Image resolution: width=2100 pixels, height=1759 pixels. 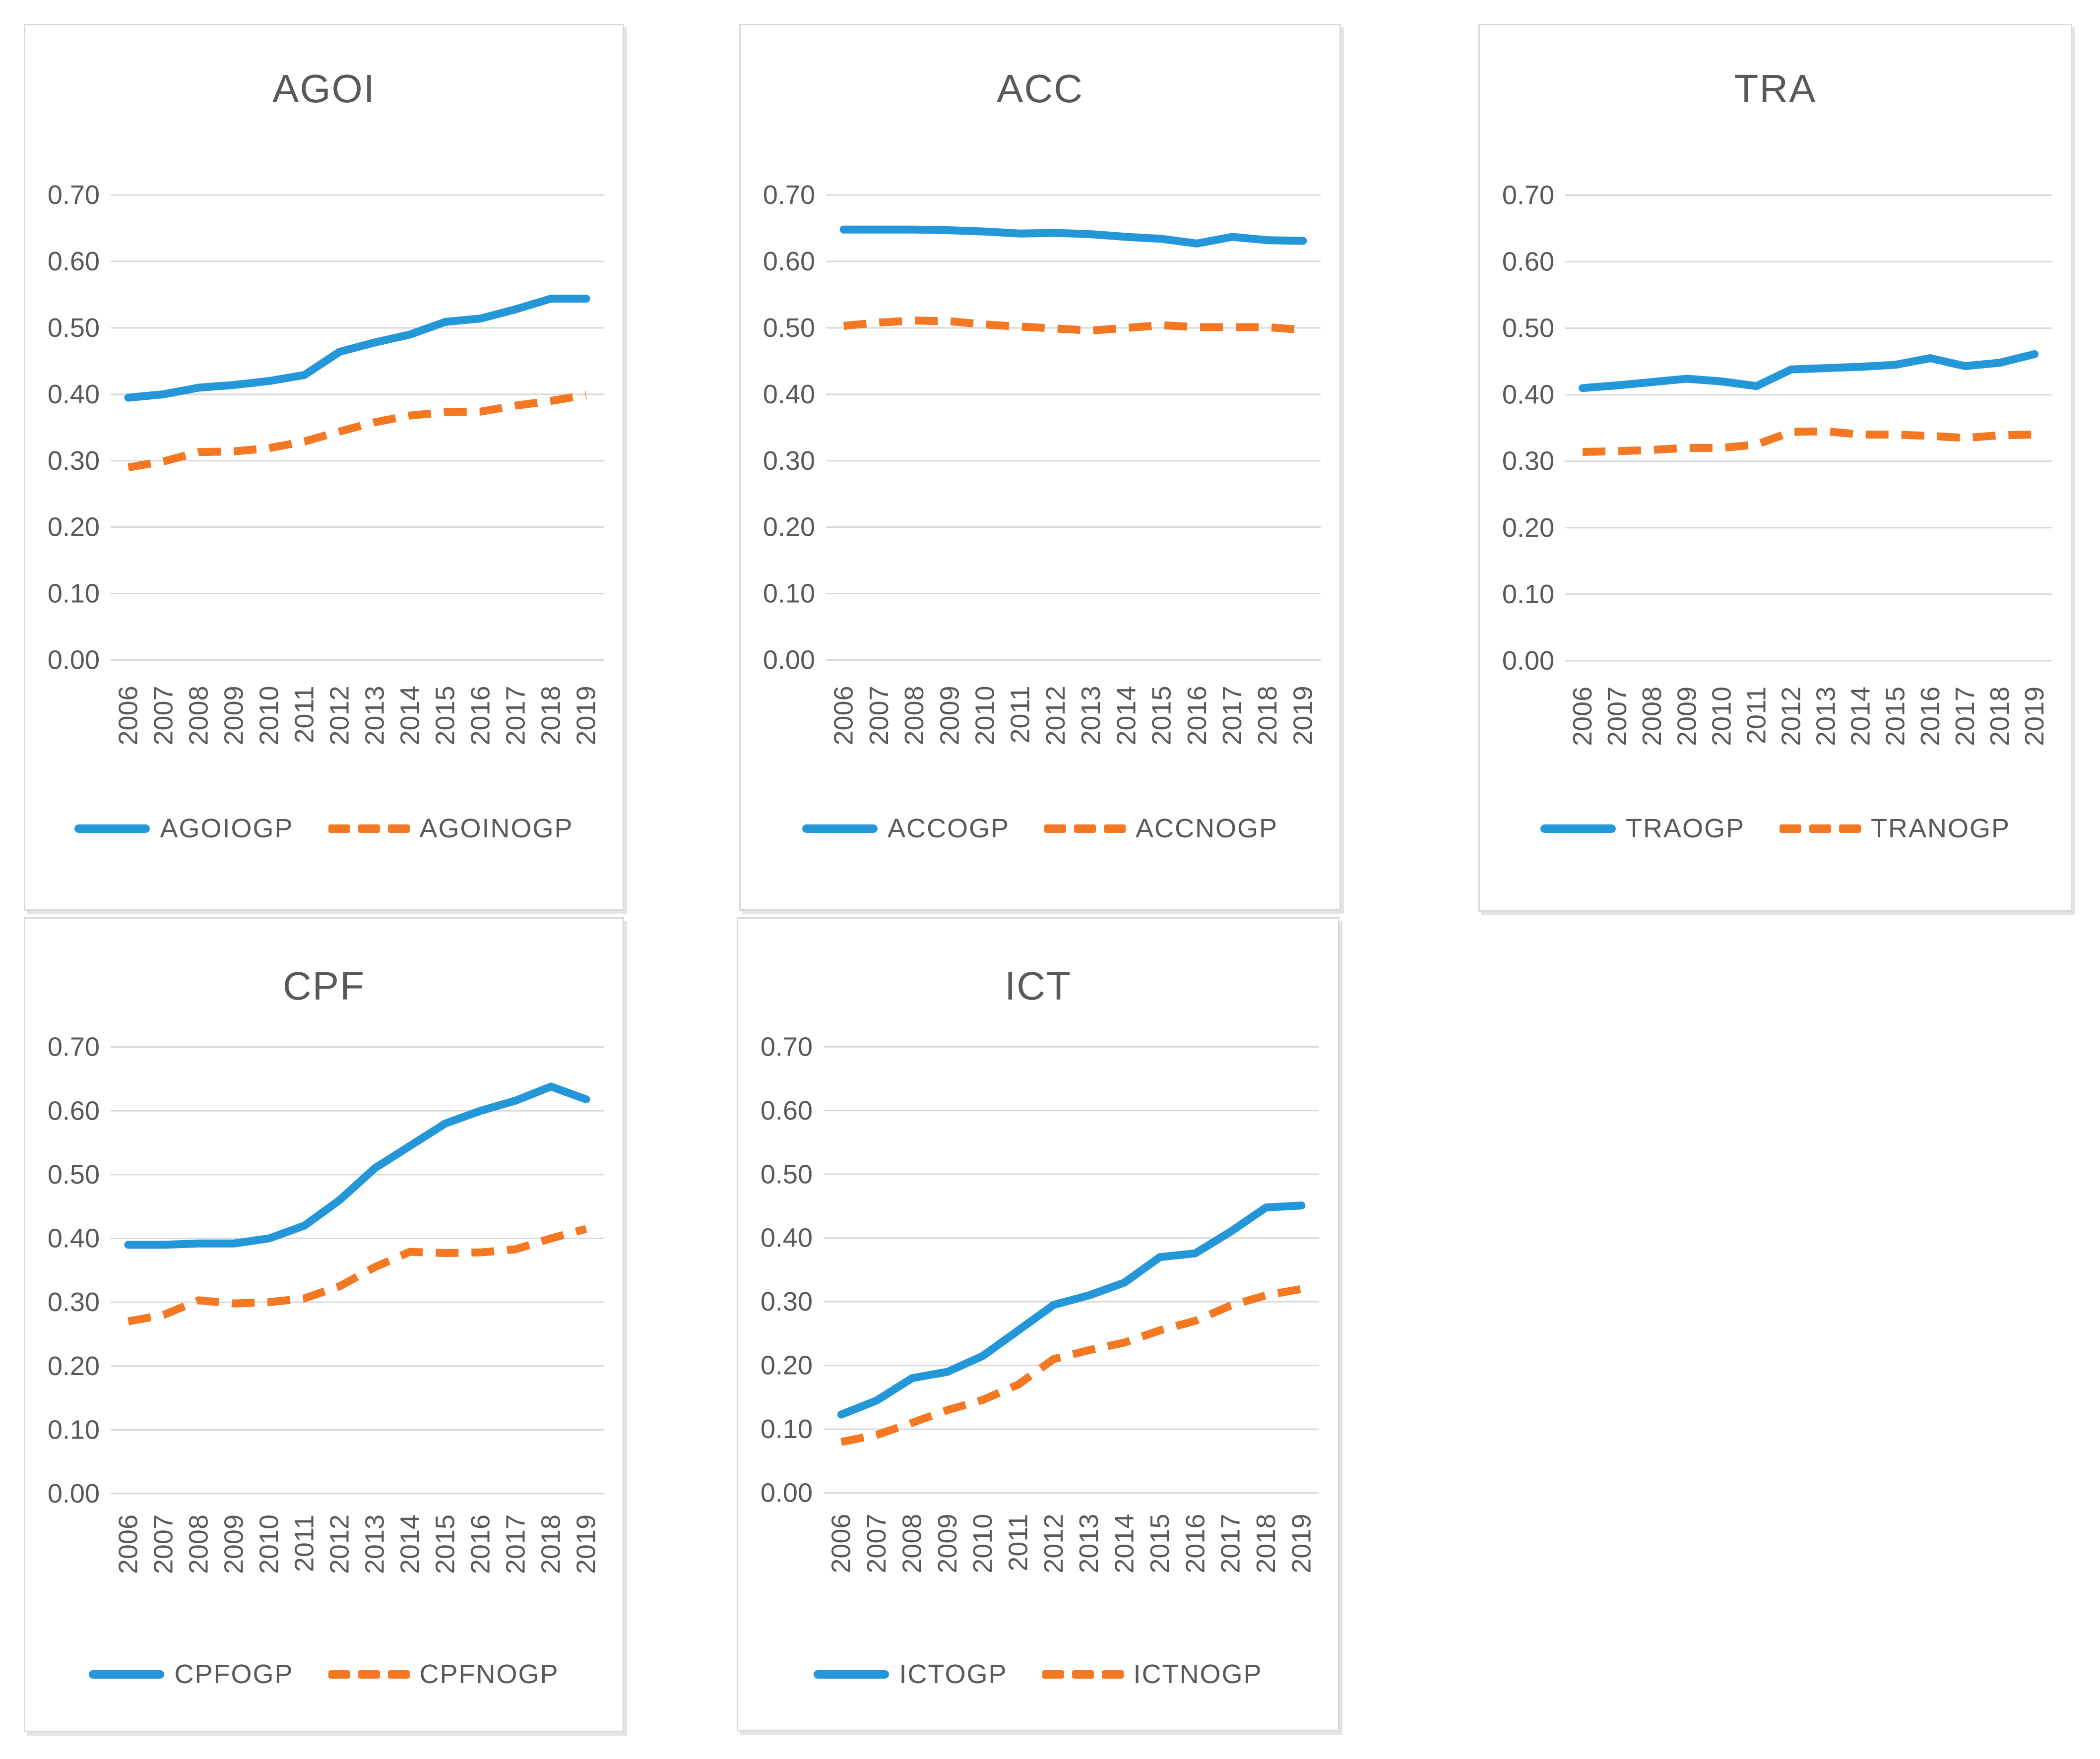 I want to click on legend-item-nogp: ACCNOGP, so click(x=1161, y=829).